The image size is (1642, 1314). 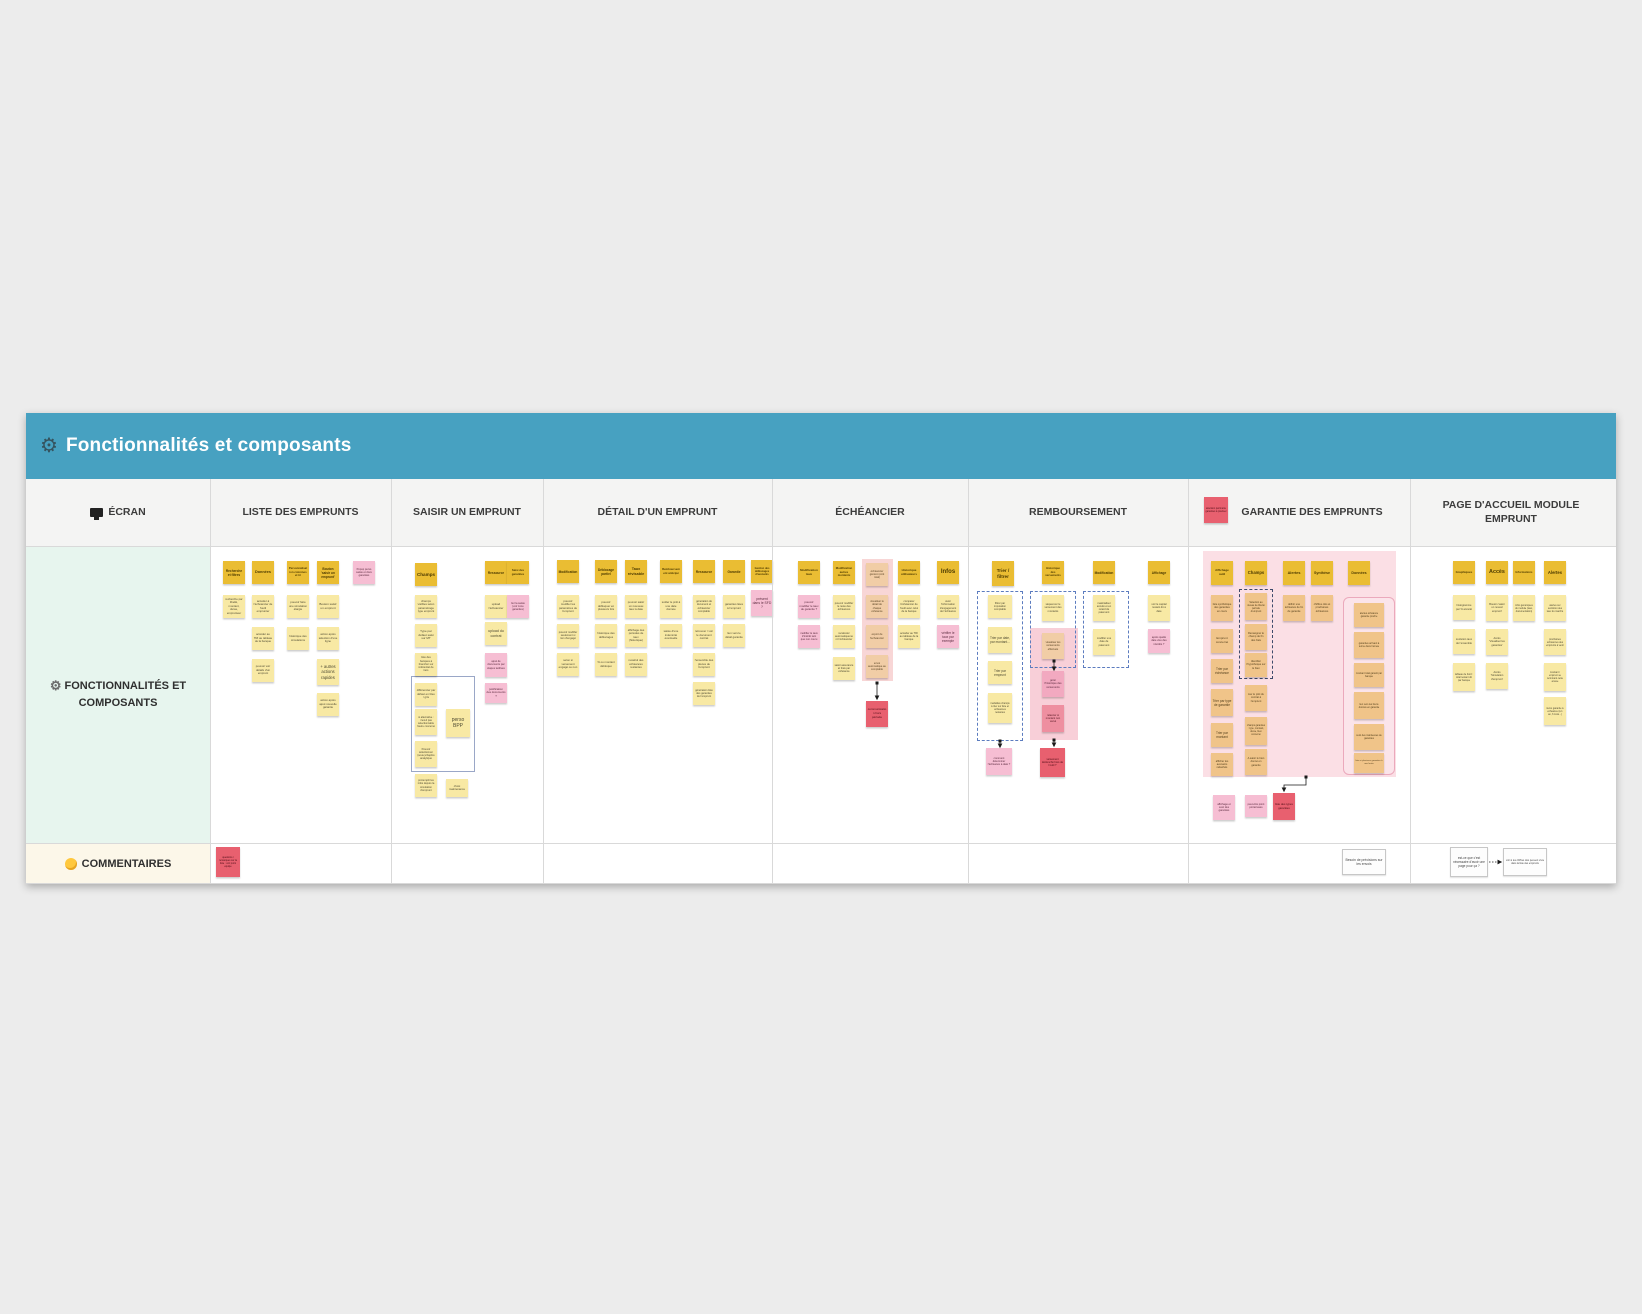 What do you see at coordinates (1294, 608) in the screenshot?
I see `sticky-note: définir une échéance de fin de garantie` at bounding box center [1294, 608].